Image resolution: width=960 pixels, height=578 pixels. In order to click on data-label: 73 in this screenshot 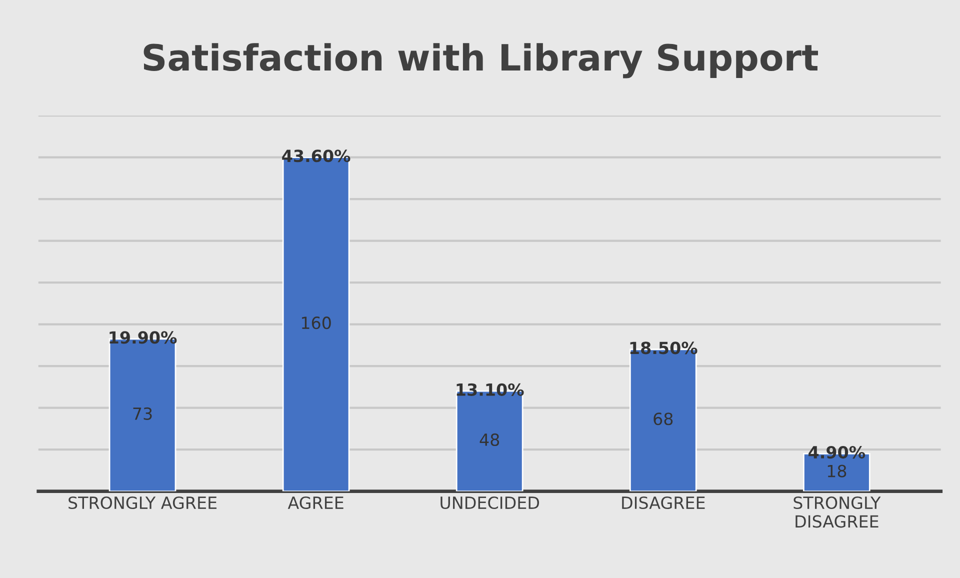, I will do `click(142, 413)`.